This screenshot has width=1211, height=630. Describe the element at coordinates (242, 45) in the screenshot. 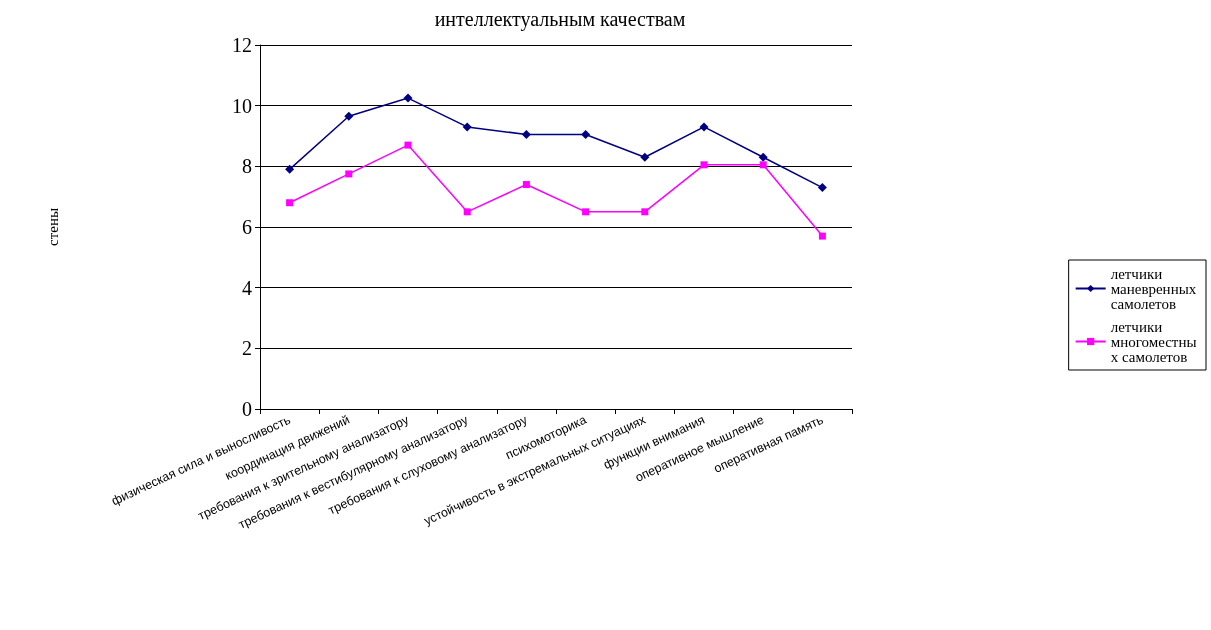

I see `y-tick-label: 12` at that location.